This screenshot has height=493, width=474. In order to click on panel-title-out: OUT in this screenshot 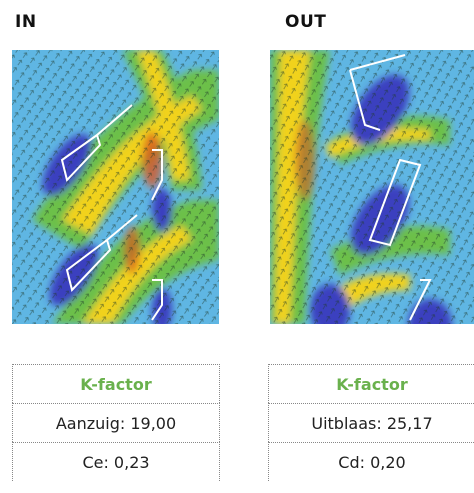, I will do `click(306, 22)`.